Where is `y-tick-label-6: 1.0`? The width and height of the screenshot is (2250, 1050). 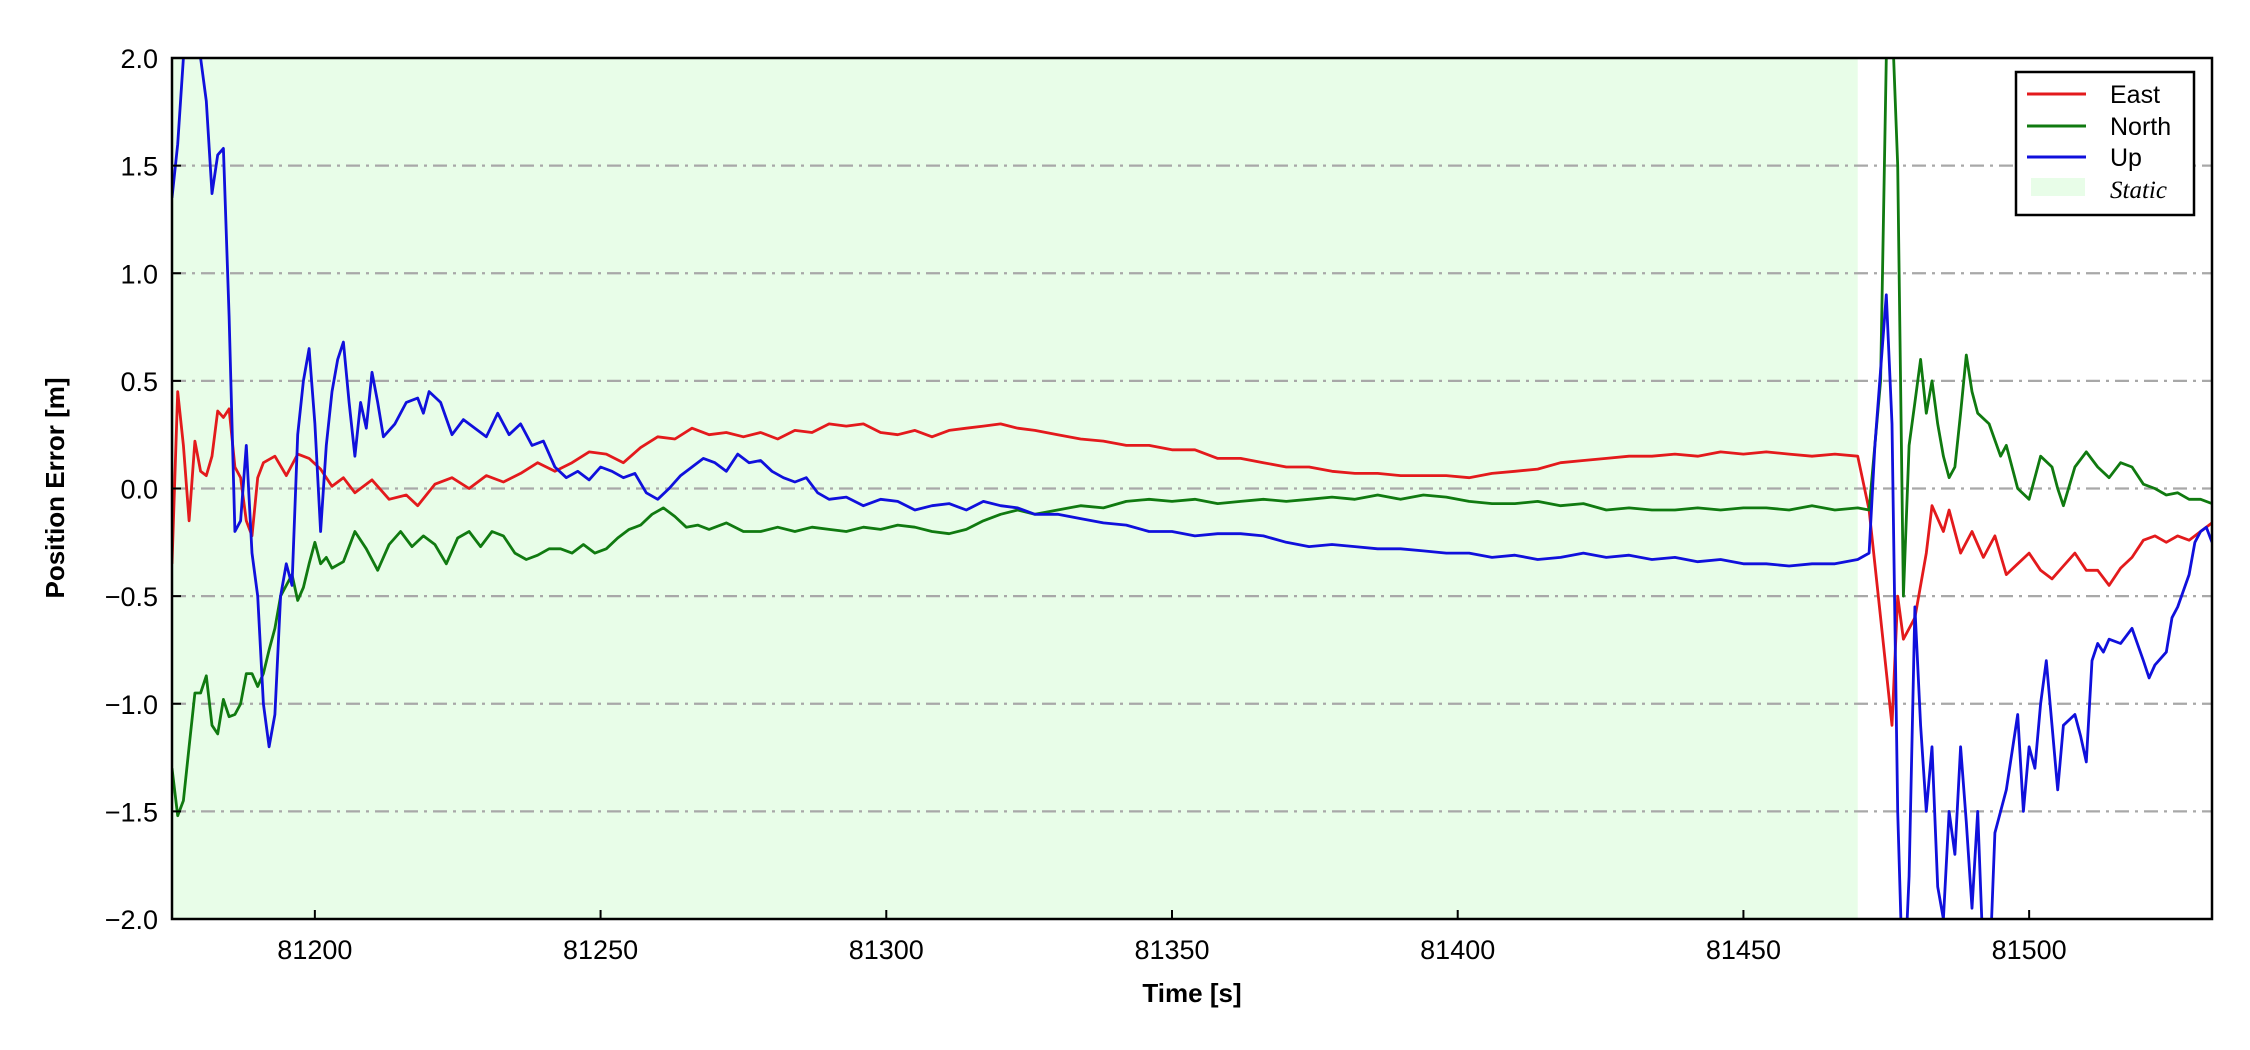
y-tick-label-6: 1.0 is located at coordinates (139, 274).